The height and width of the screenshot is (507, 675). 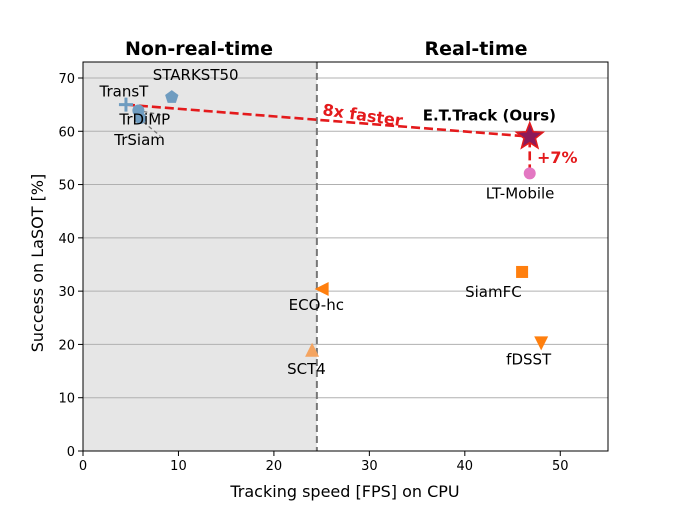 I want to click on point-fdsst, so click(x=541, y=343).